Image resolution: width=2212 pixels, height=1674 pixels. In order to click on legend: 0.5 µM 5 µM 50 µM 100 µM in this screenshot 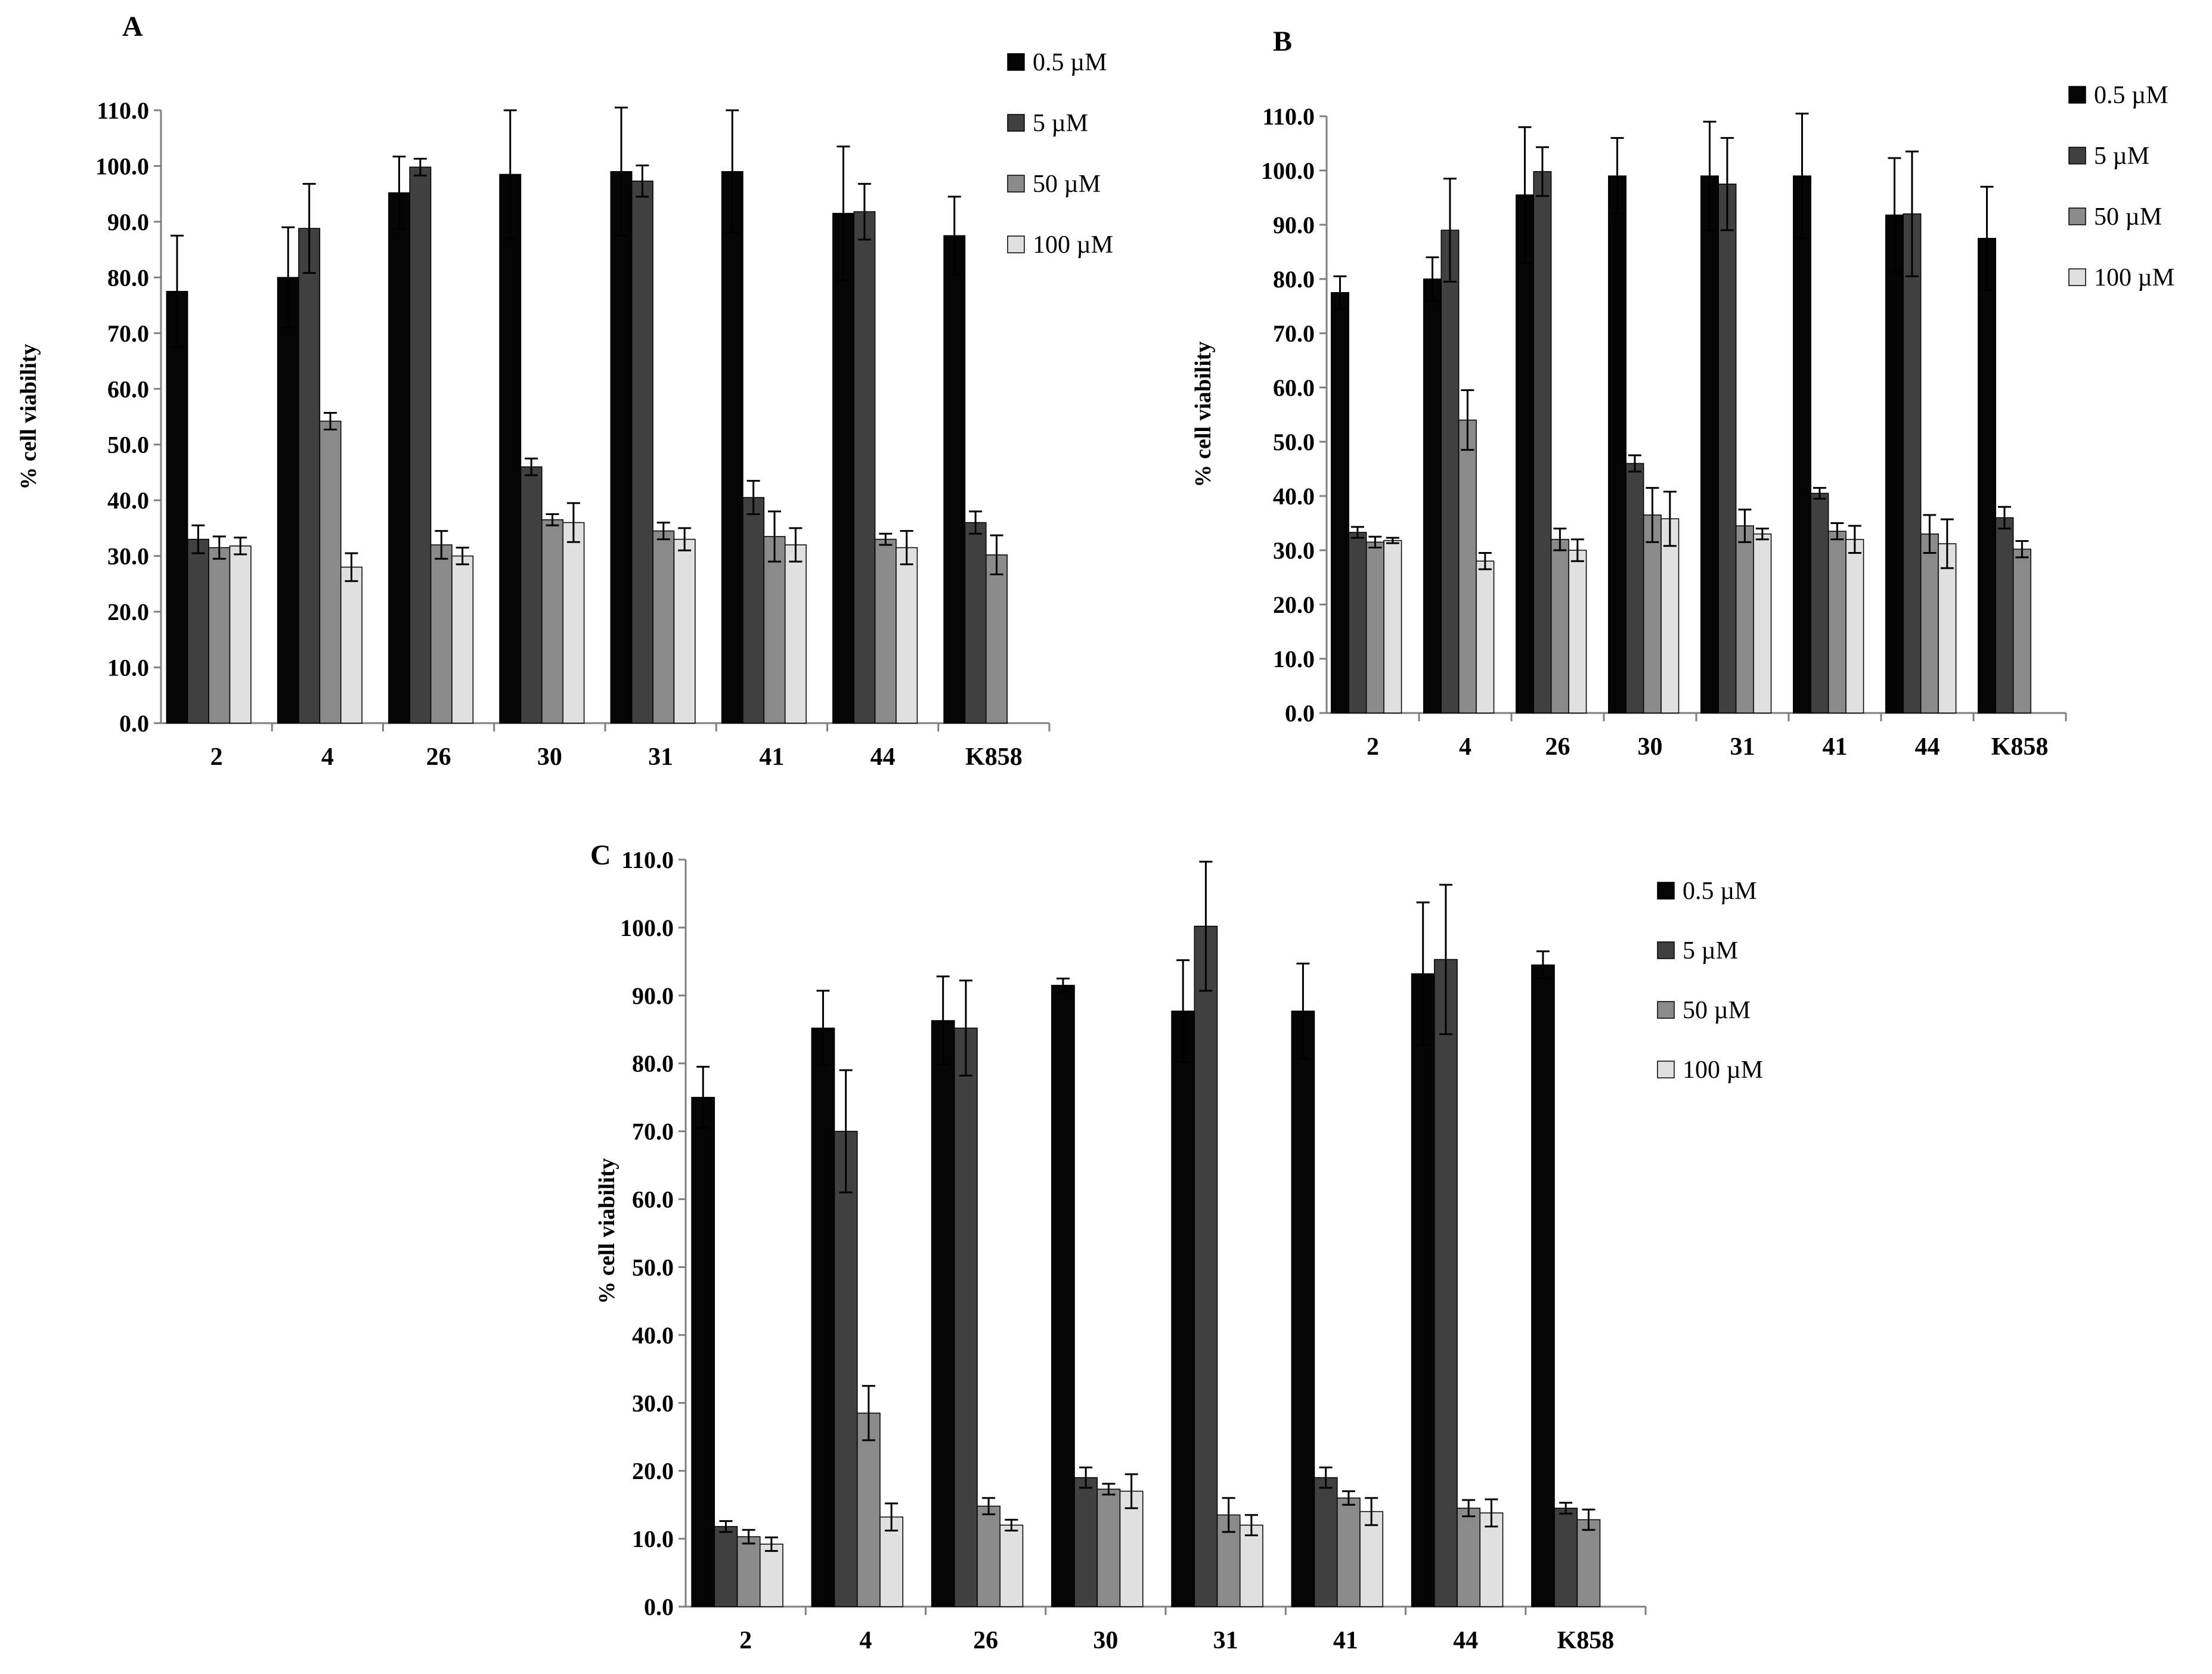, I will do `click(1710, 981)`.